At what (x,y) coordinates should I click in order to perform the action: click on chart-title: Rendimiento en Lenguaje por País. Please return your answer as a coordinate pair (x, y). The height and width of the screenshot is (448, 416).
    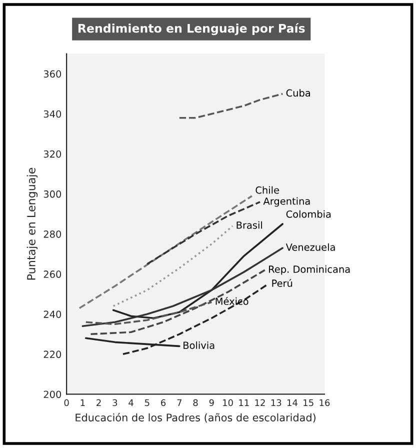
    Looking at the image, I should click on (191, 29).